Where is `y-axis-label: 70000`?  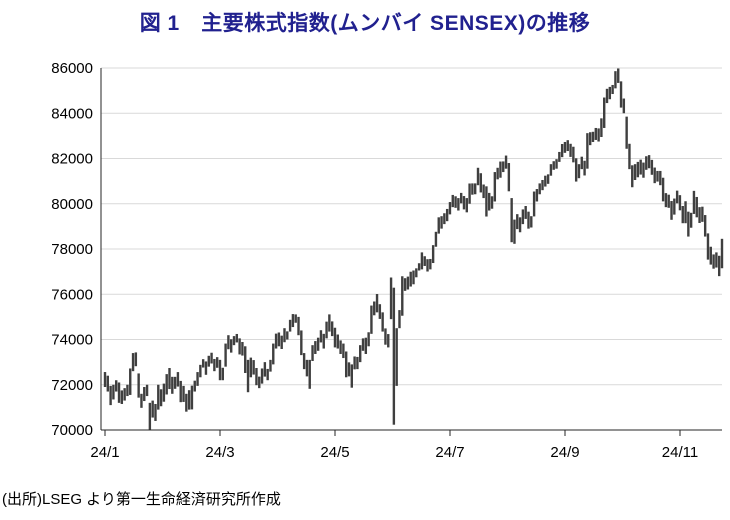
y-axis-label: 70000 is located at coordinates (72, 430).